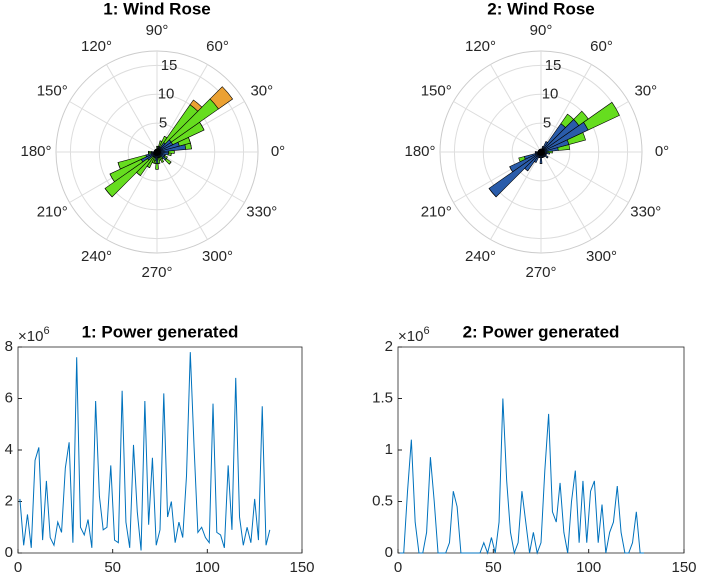  I want to click on y-tick-label: 0.5, so click(382, 500).